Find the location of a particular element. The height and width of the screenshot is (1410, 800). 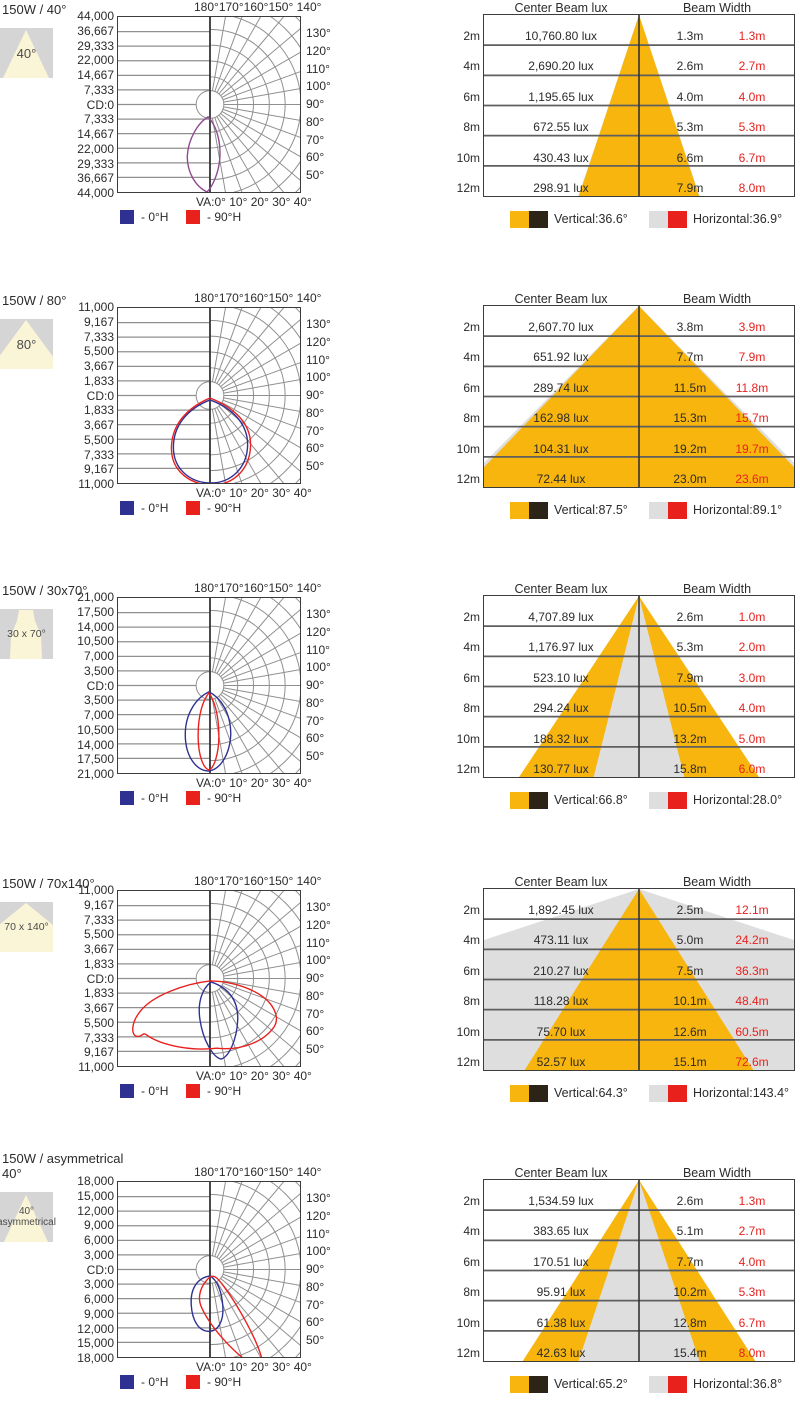

polar-top-angle-labels: 180°170°160°150° 140° is located at coordinates (258, 1172).